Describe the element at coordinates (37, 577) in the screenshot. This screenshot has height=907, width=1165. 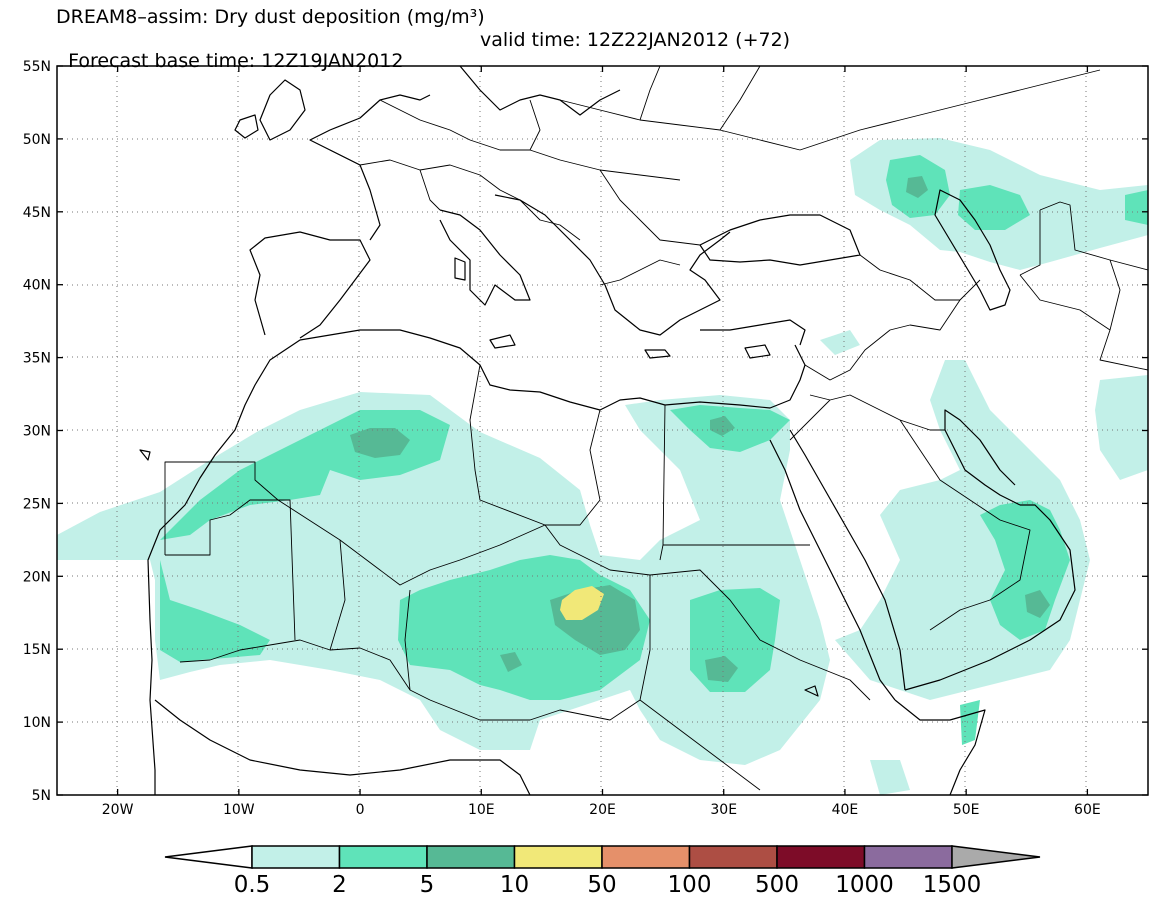
I see `lat-tick-label: 20N` at that location.